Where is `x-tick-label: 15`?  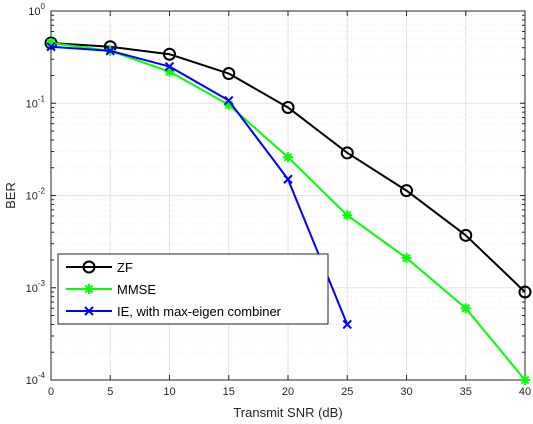 x-tick-label: 15 is located at coordinates (229, 392).